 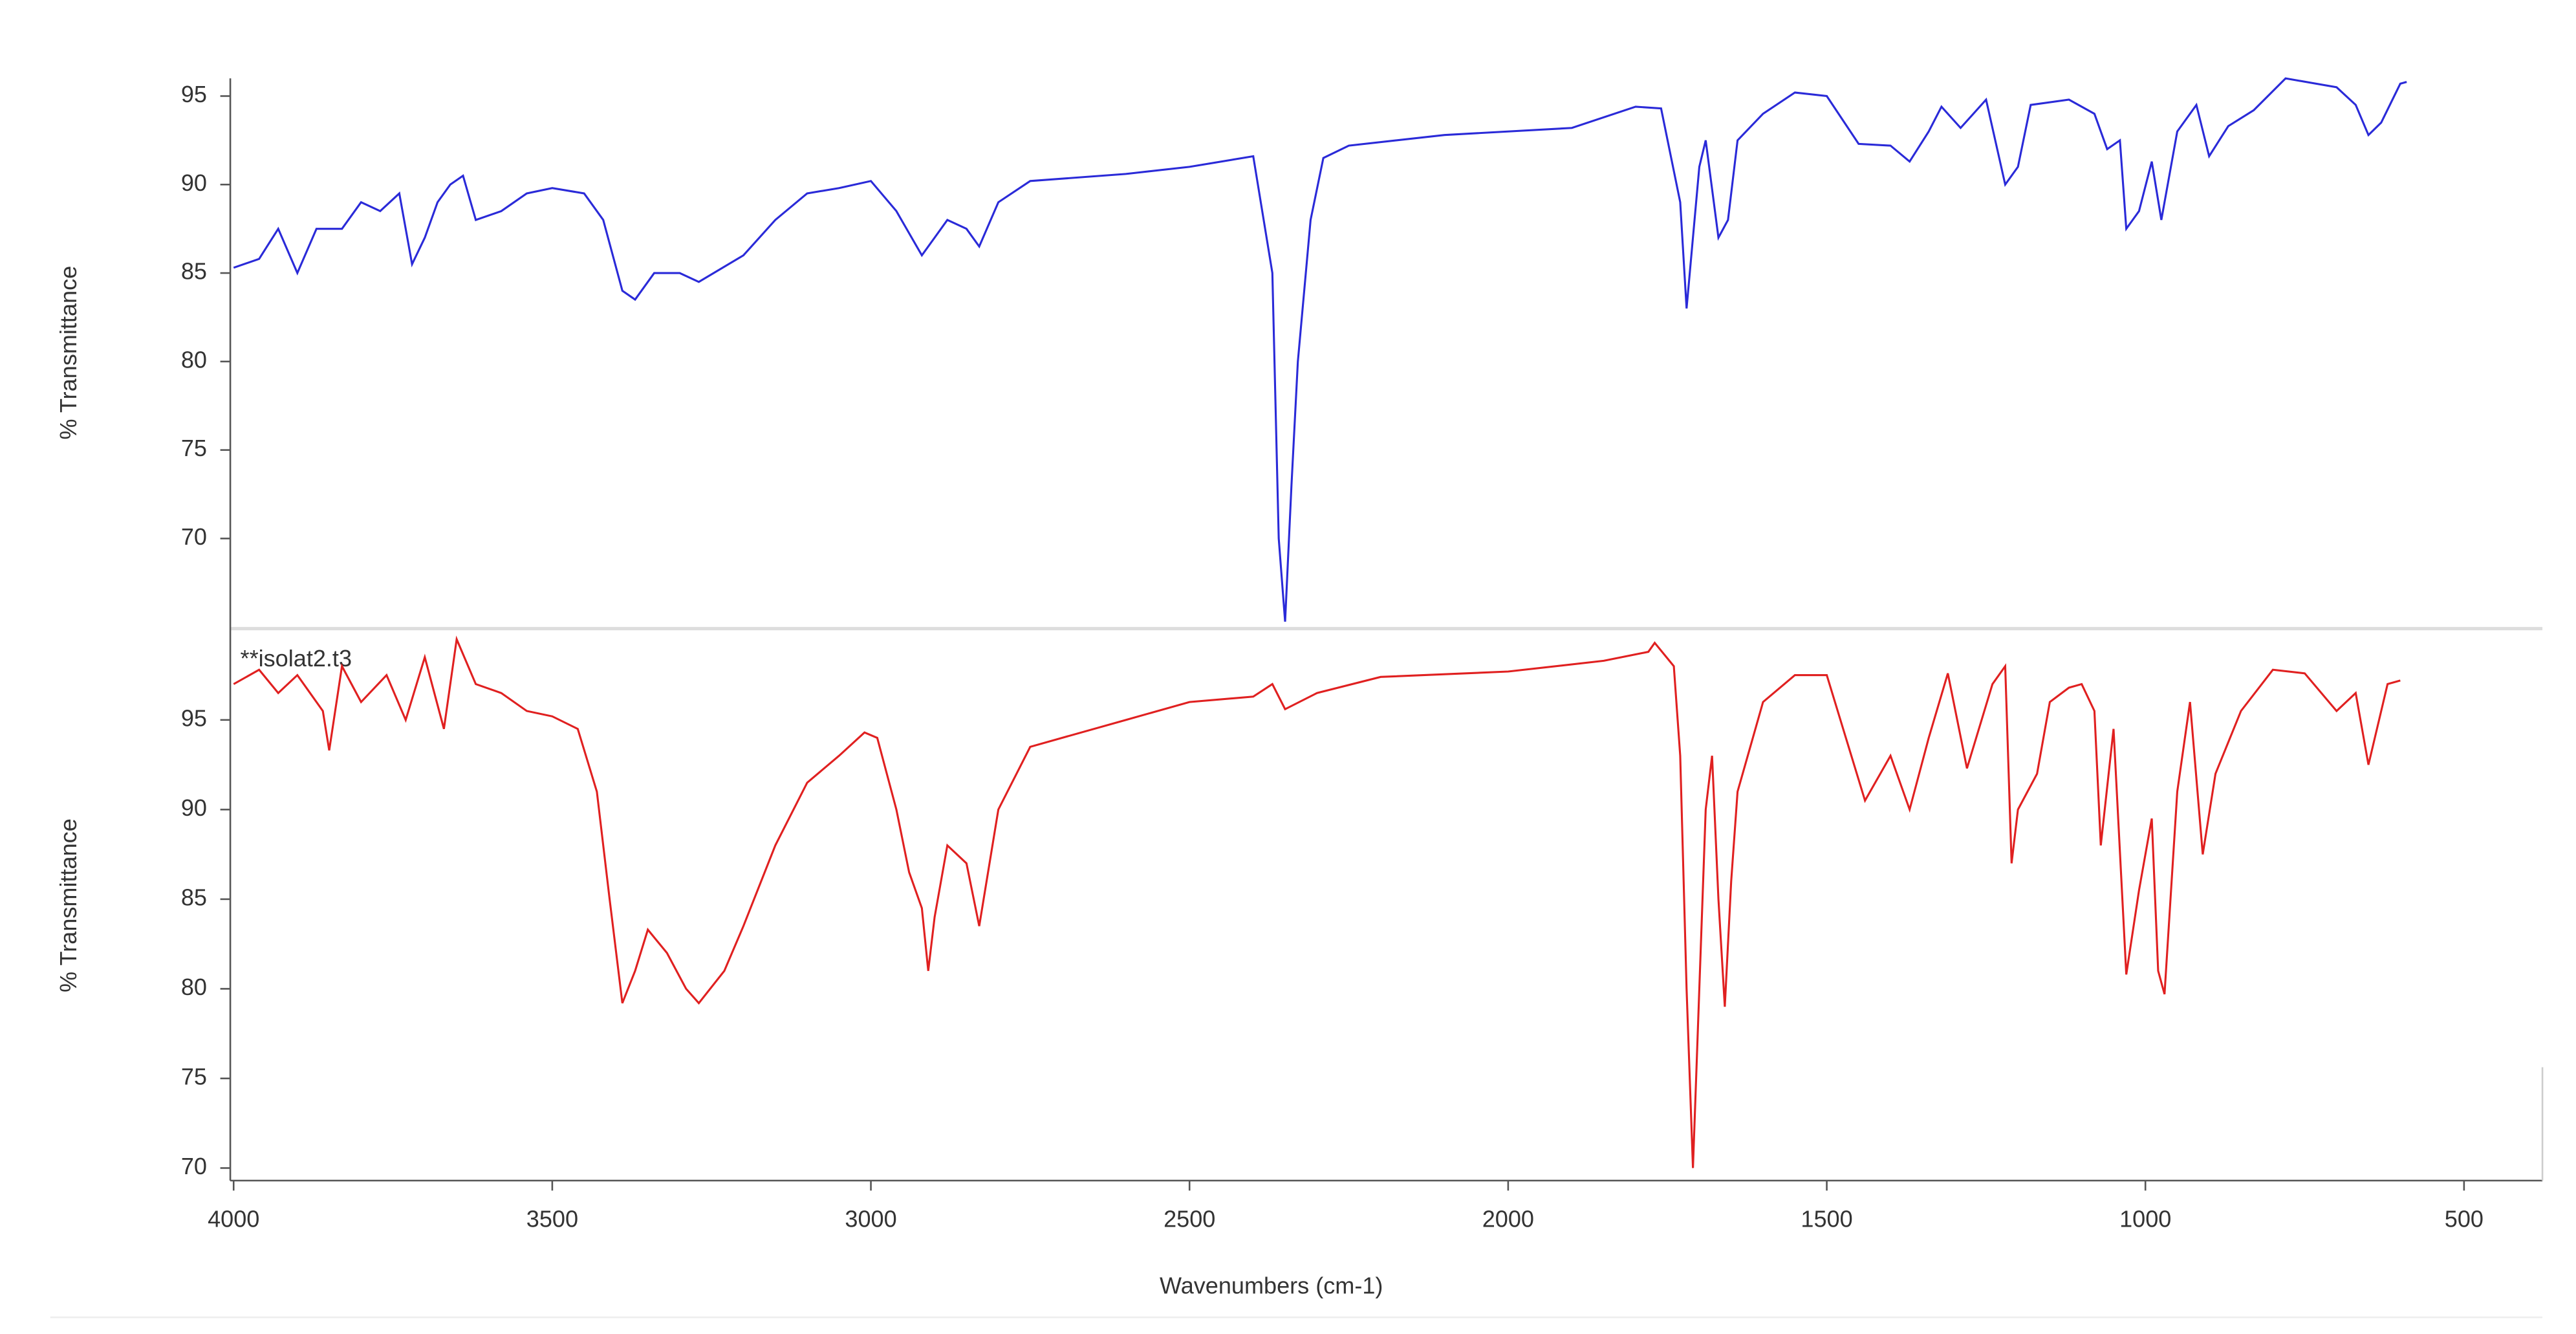 I want to click on x-axis-label: Wavenumbers (cm-1), so click(x=1271, y=1285).